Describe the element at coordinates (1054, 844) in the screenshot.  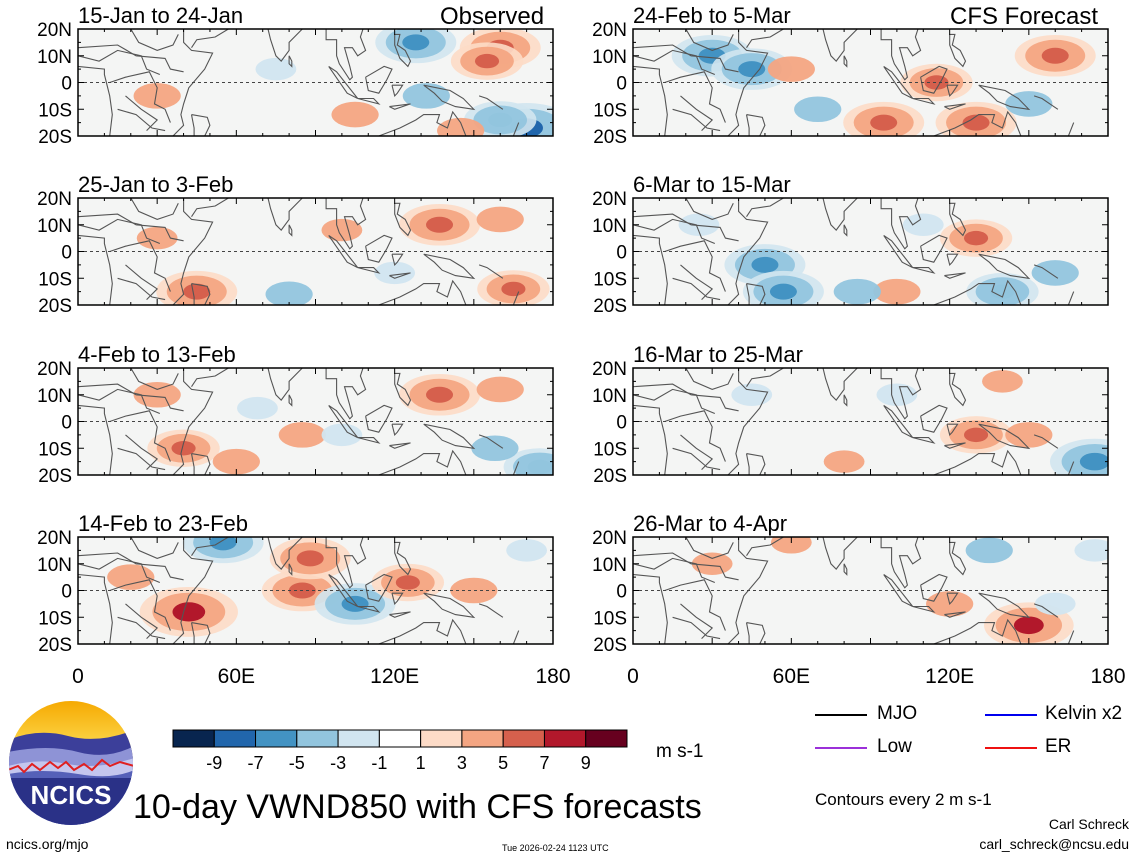
I see `author-email: carl_schreck@ncsu.edu` at that location.